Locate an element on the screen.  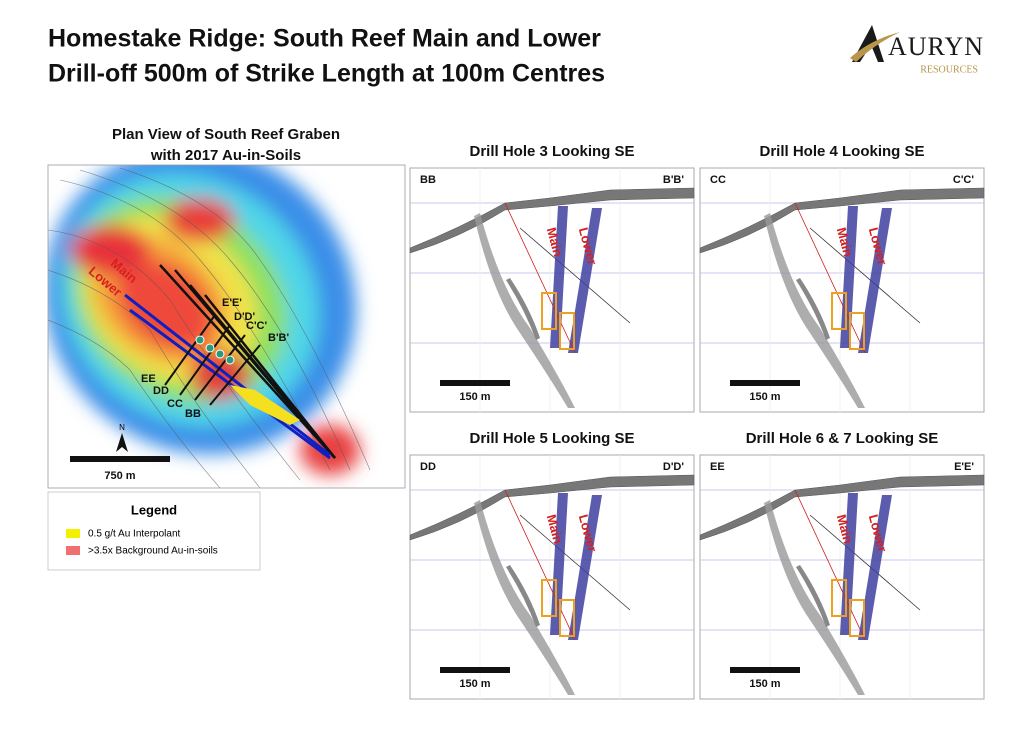
plan-title: Plan View of South Reef Graben is located at coordinates (226, 134).